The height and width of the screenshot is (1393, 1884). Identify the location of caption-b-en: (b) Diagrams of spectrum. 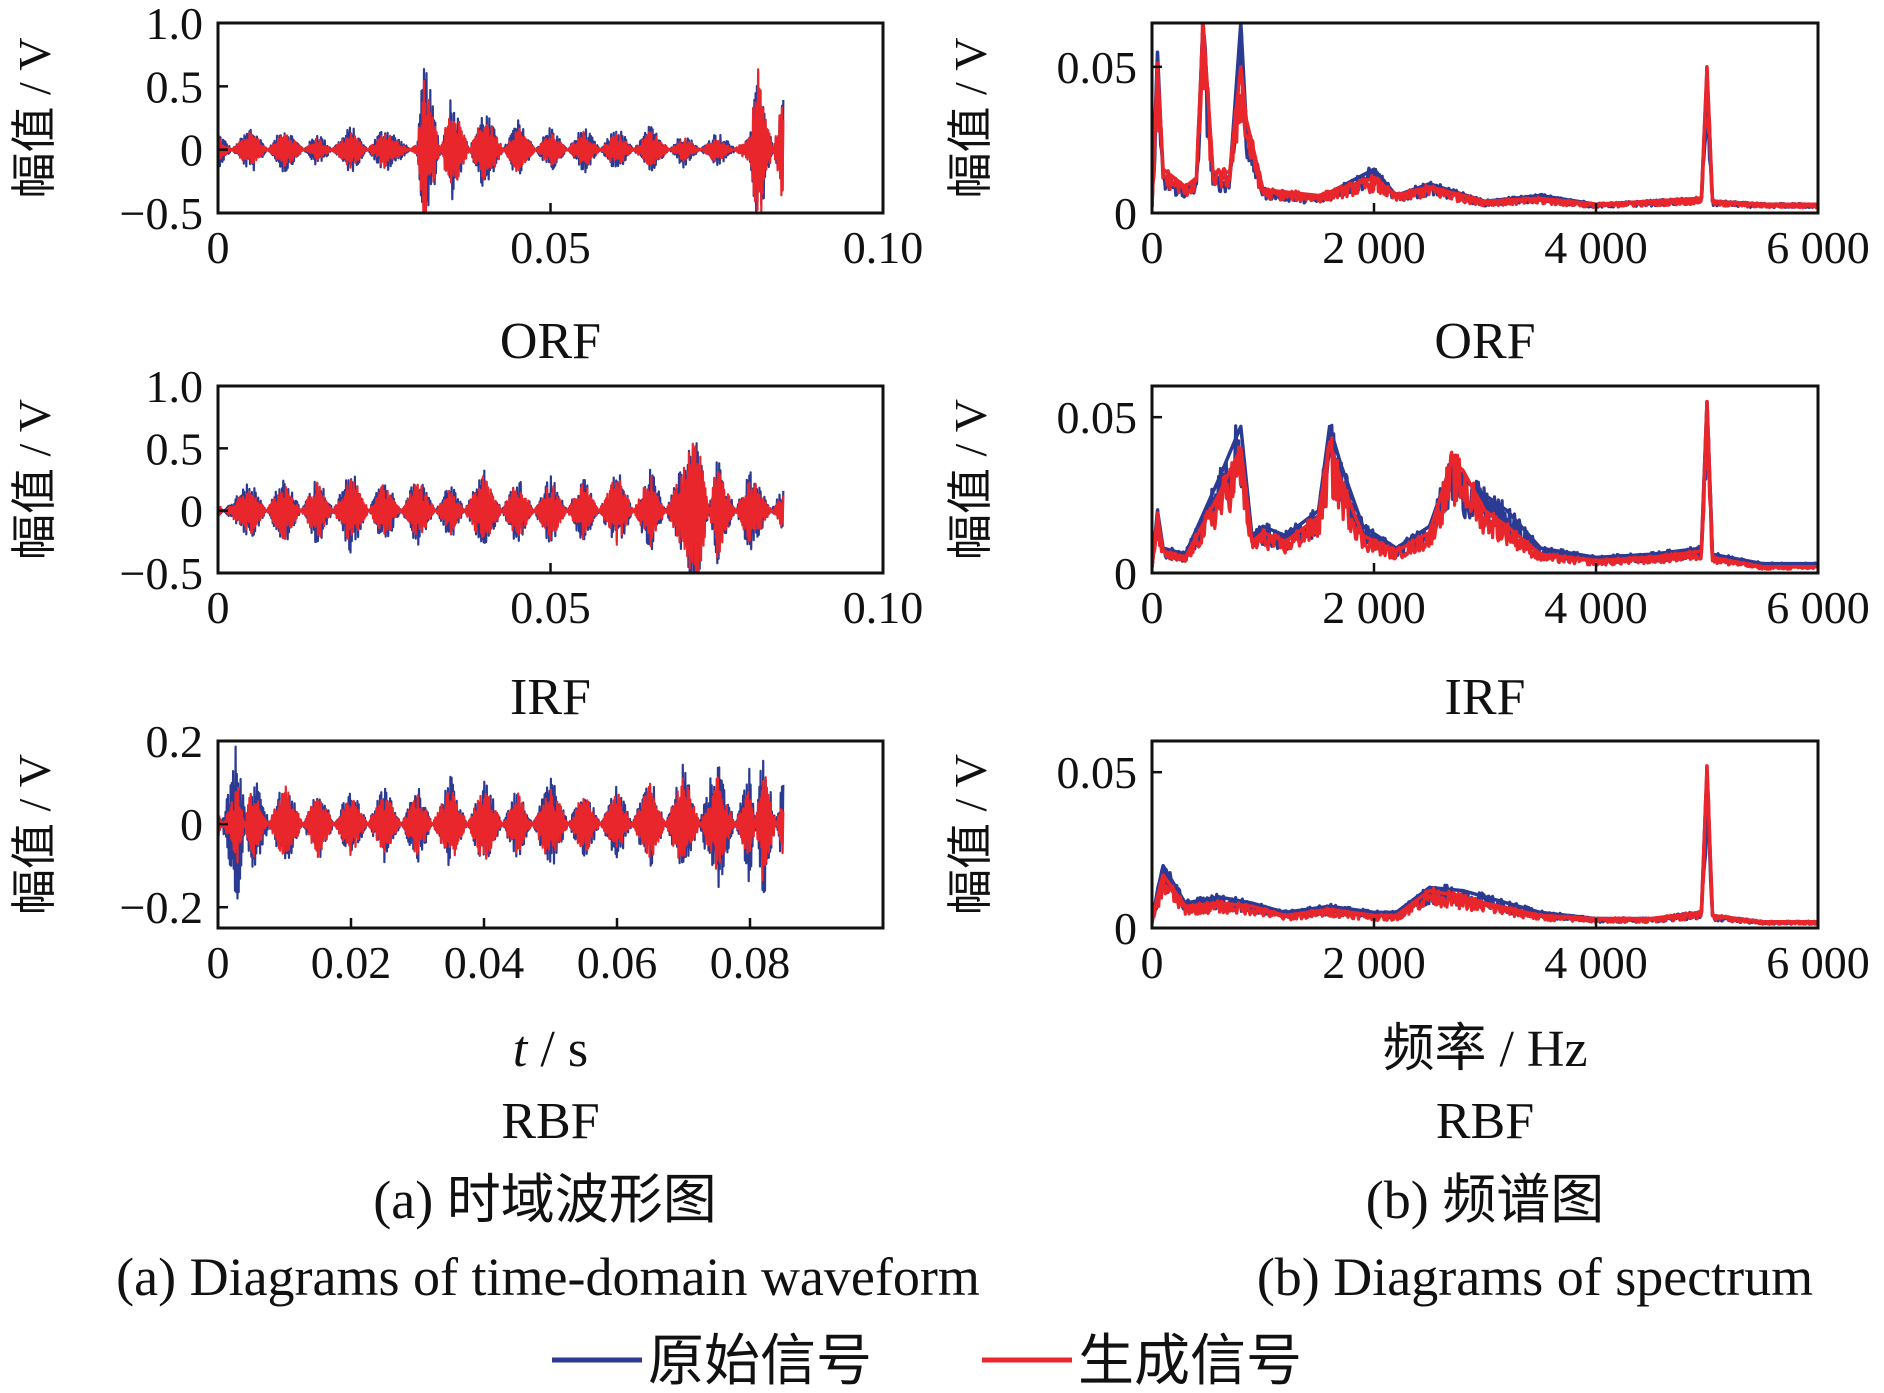
(1535, 1277).